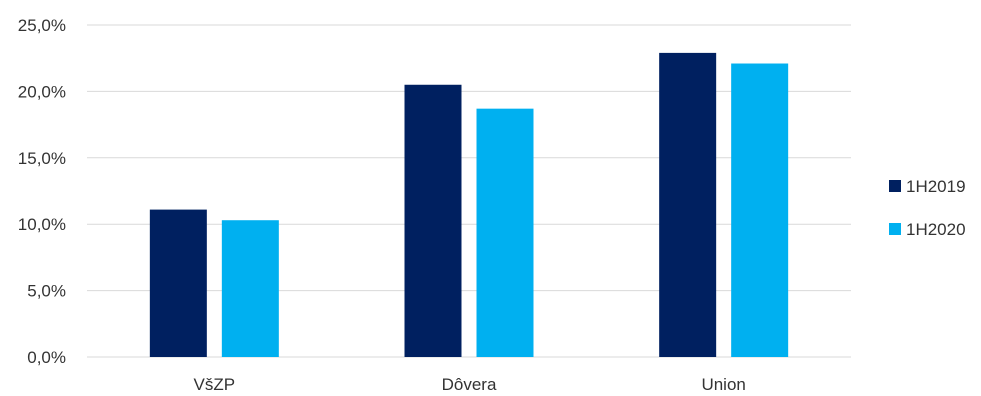  I want to click on x-axis-category-labels: VšZP Dôvera Union, so click(470, 384).